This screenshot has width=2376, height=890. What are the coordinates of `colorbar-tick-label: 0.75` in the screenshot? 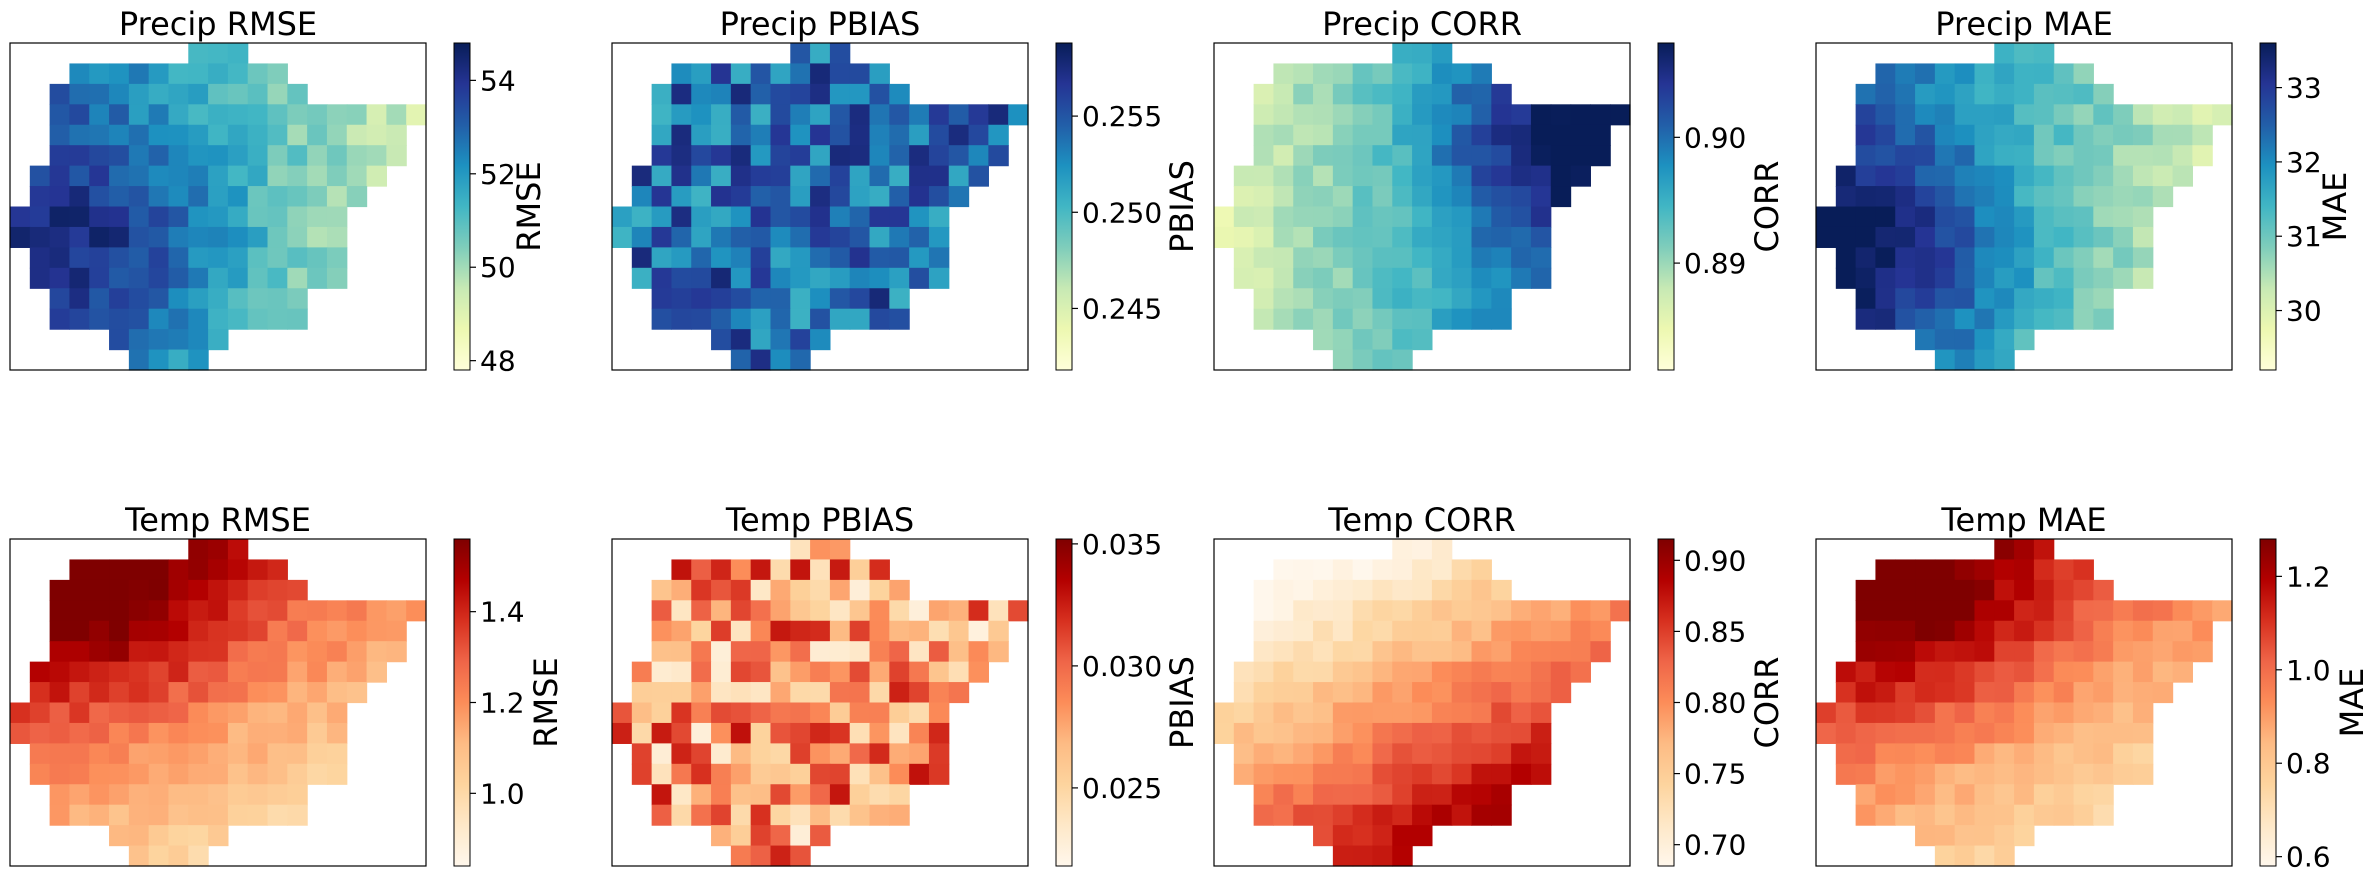 It's located at (1715, 774).